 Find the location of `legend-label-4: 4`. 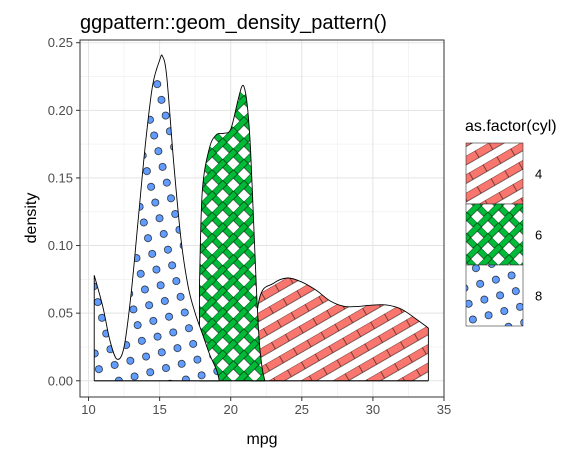

legend-label-4: 4 is located at coordinates (538, 174).